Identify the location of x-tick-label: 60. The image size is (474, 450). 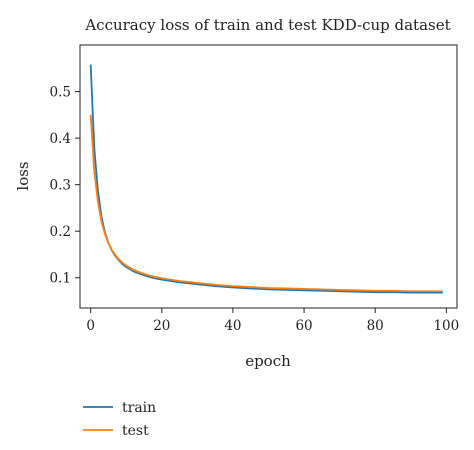
(303, 326).